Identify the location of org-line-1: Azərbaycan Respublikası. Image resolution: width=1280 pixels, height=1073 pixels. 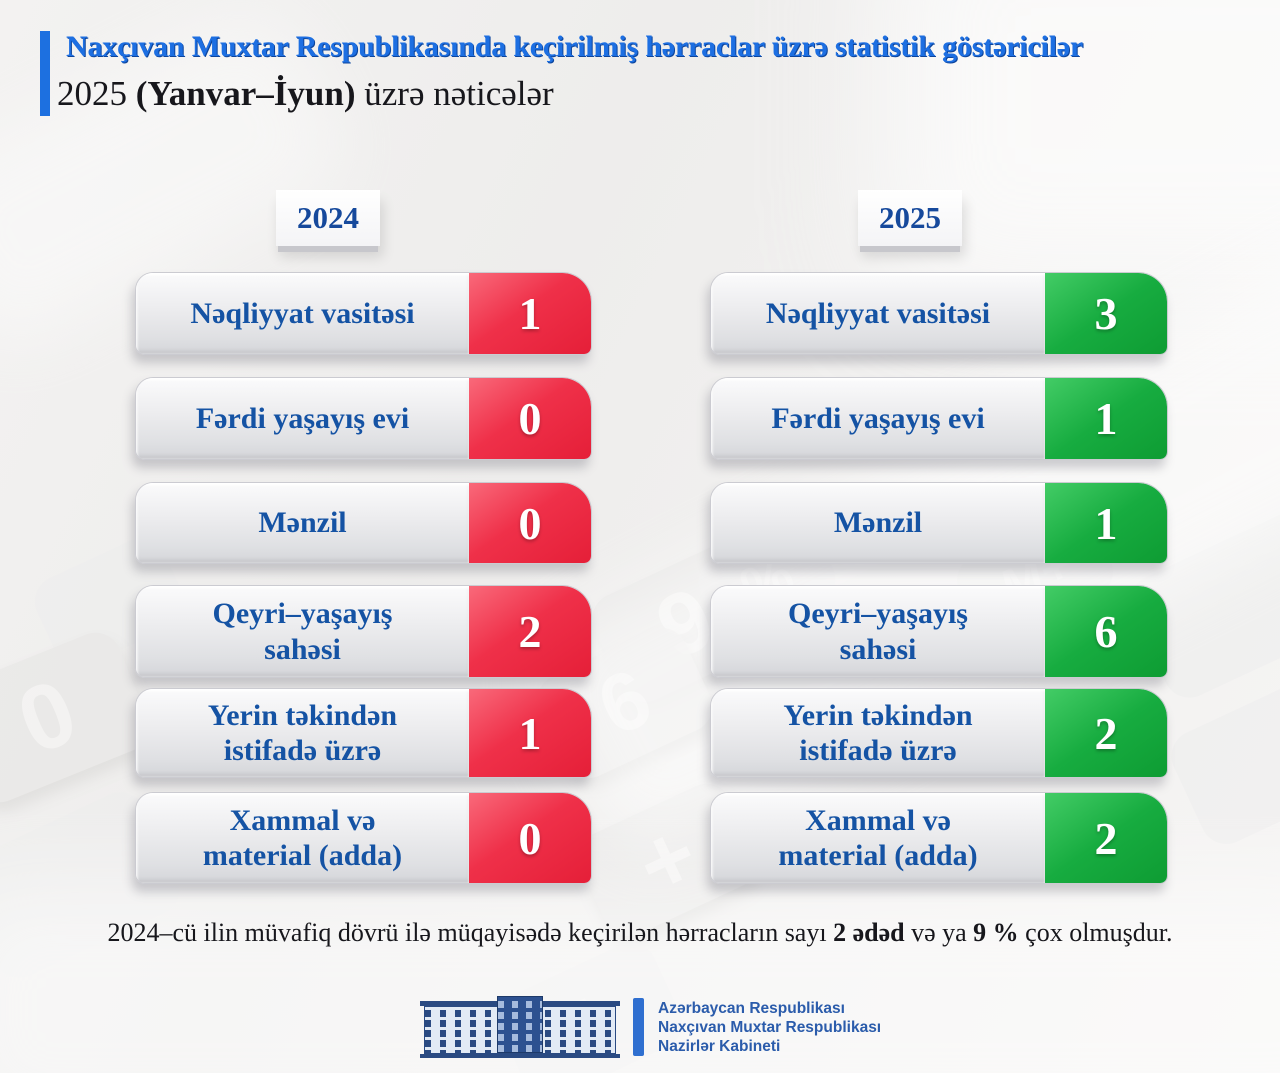
(751, 1008).